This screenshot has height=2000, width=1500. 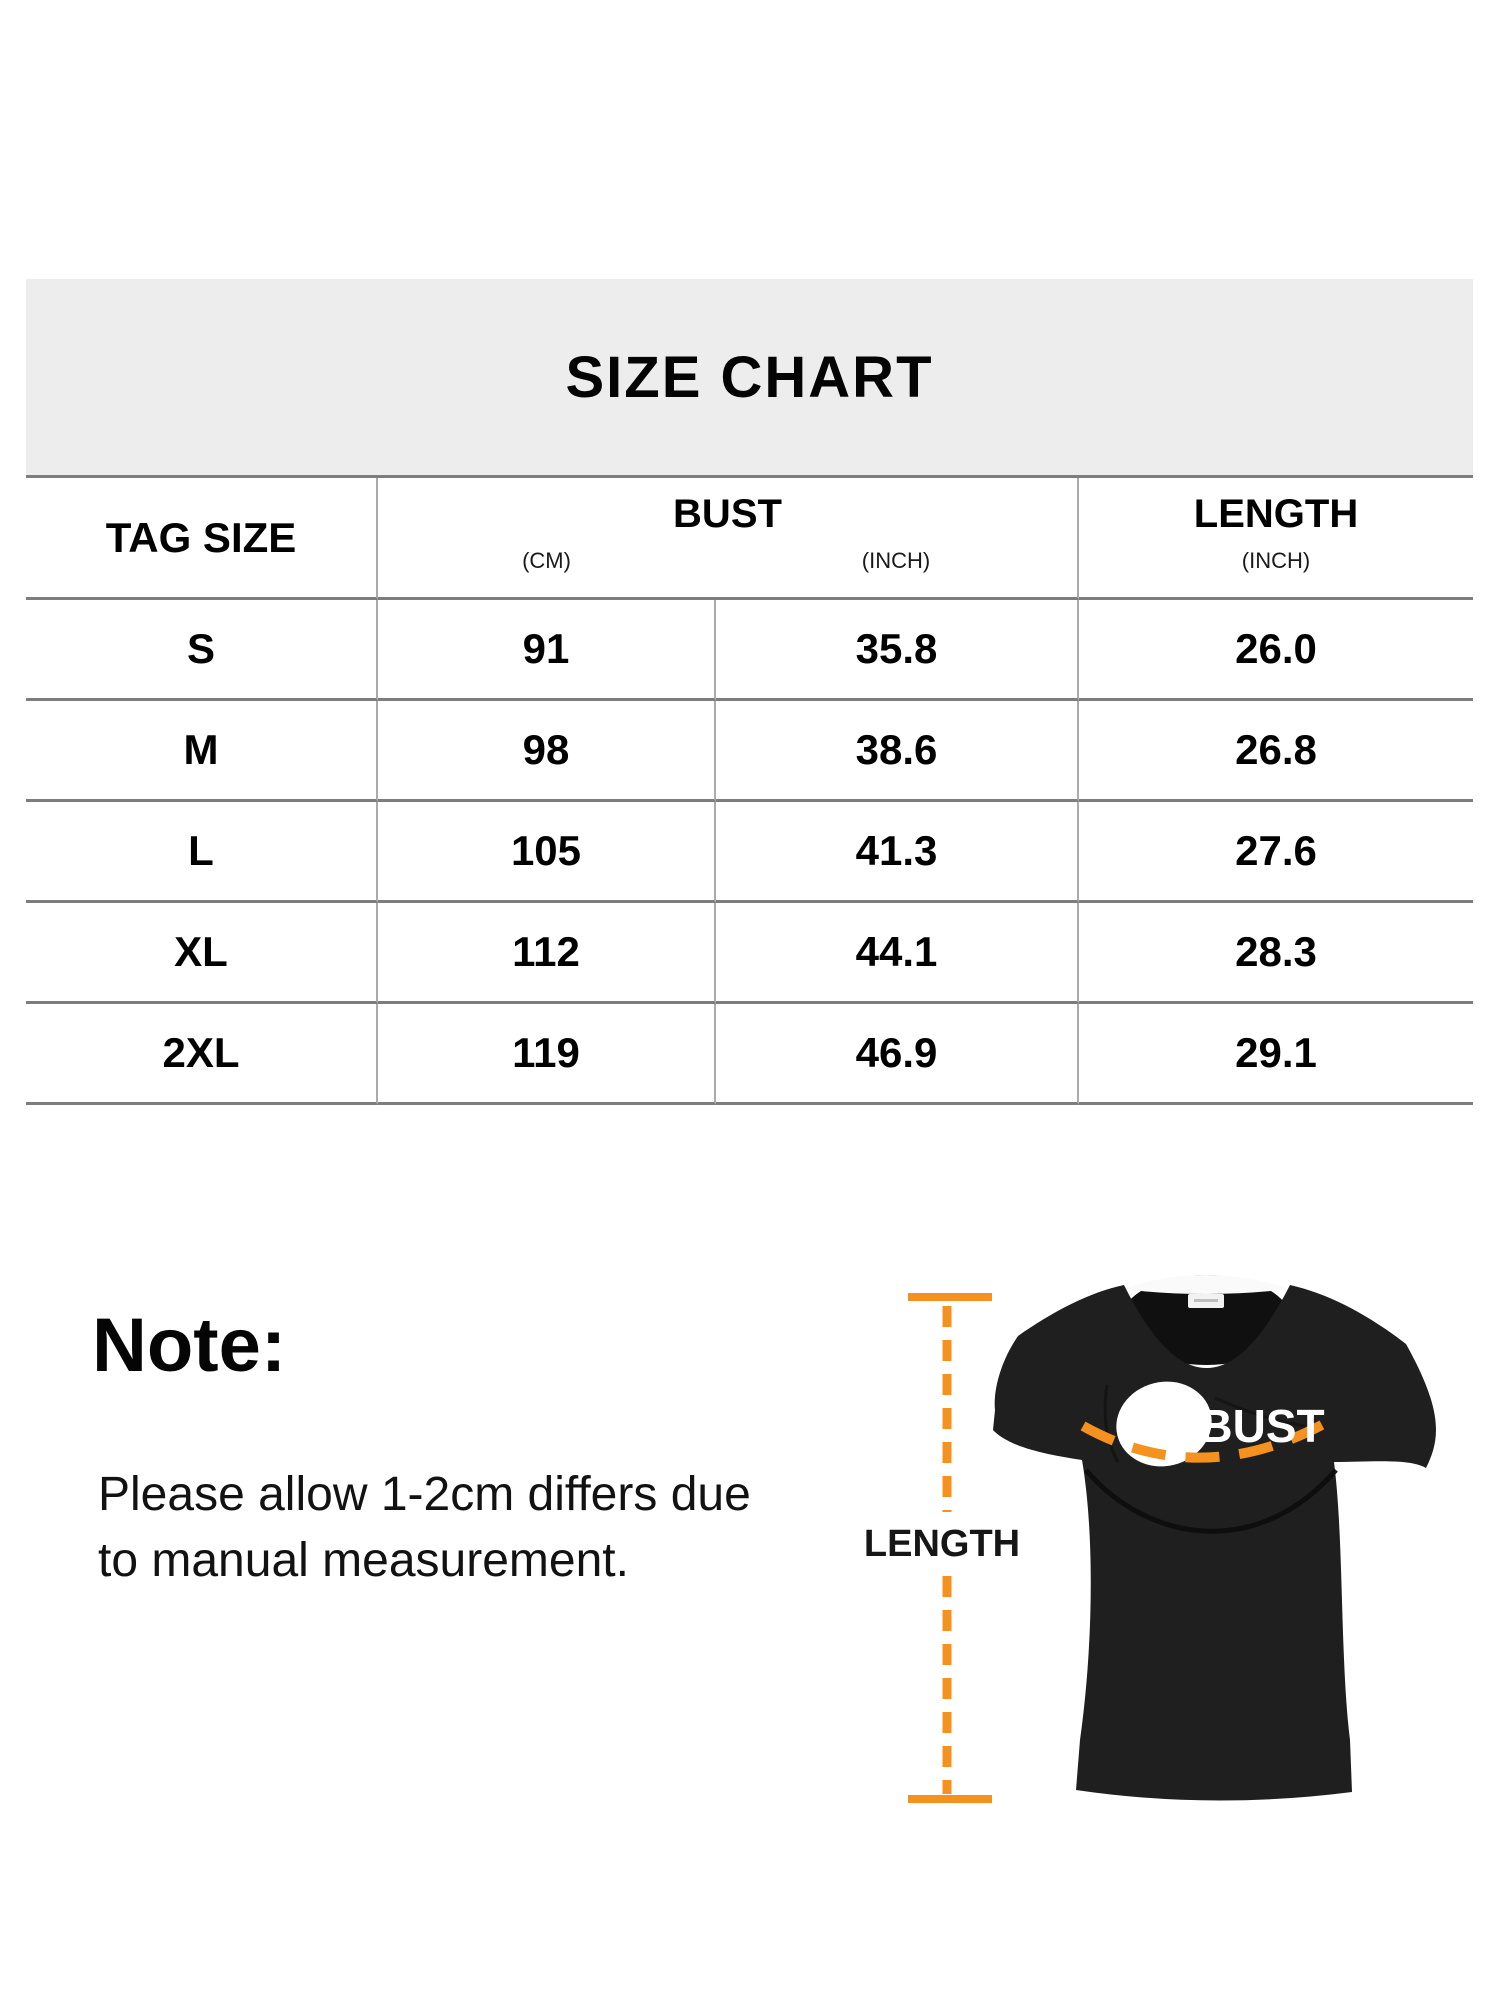 What do you see at coordinates (202, 852) in the screenshot?
I see `cell-tag-size: L` at bounding box center [202, 852].